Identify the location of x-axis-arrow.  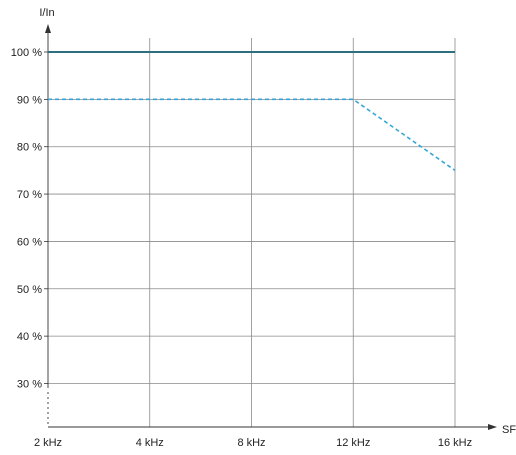
(492, 427).